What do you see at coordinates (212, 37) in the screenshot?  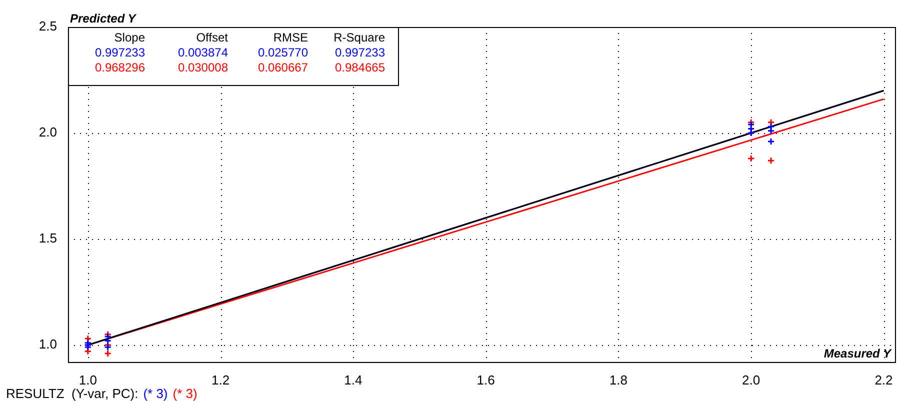 I see `annotation: Offset` at bounding box center [212, 37].